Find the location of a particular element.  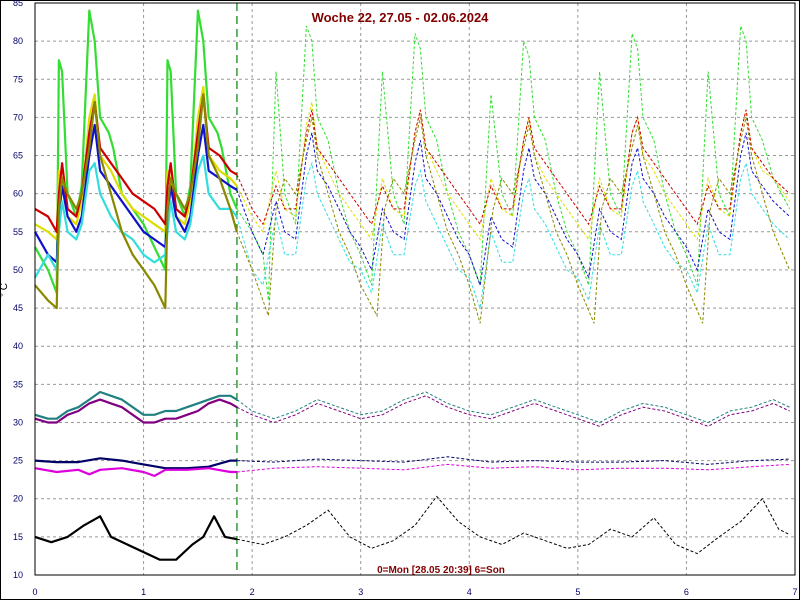

y-tick-label: 40 is located at coordinates (18, 346).